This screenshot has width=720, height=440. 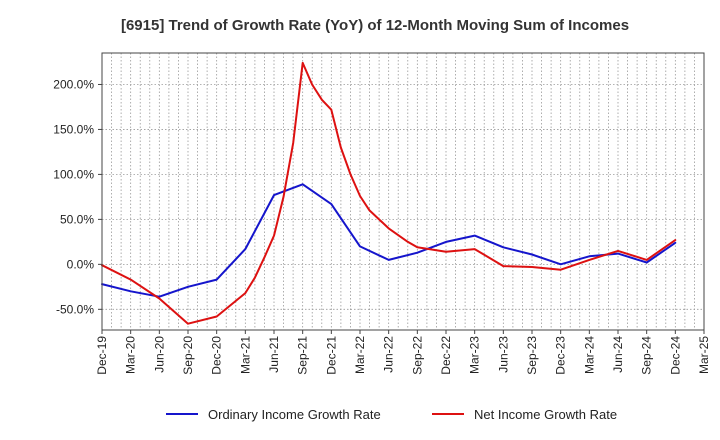 What do you see at coordinates (245, 355) in the screenshot?
I see `x-tick-label: Mar-21` at bounding box center [245, 355].